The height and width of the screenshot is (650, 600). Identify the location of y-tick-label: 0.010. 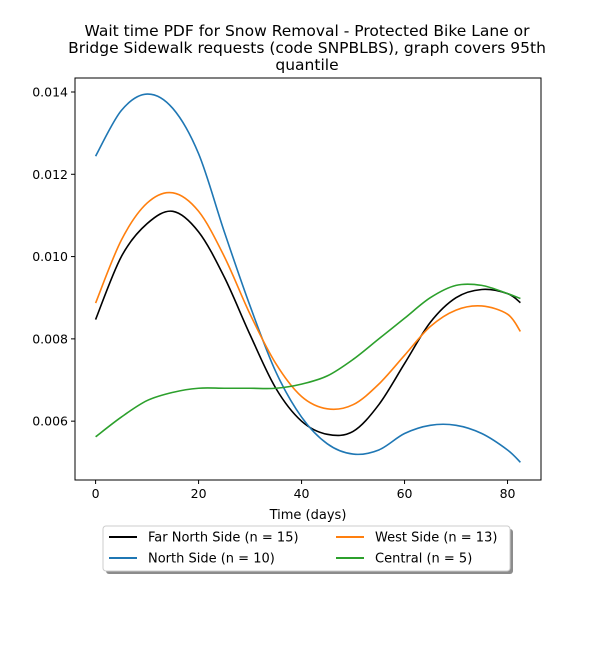
(50, 256).